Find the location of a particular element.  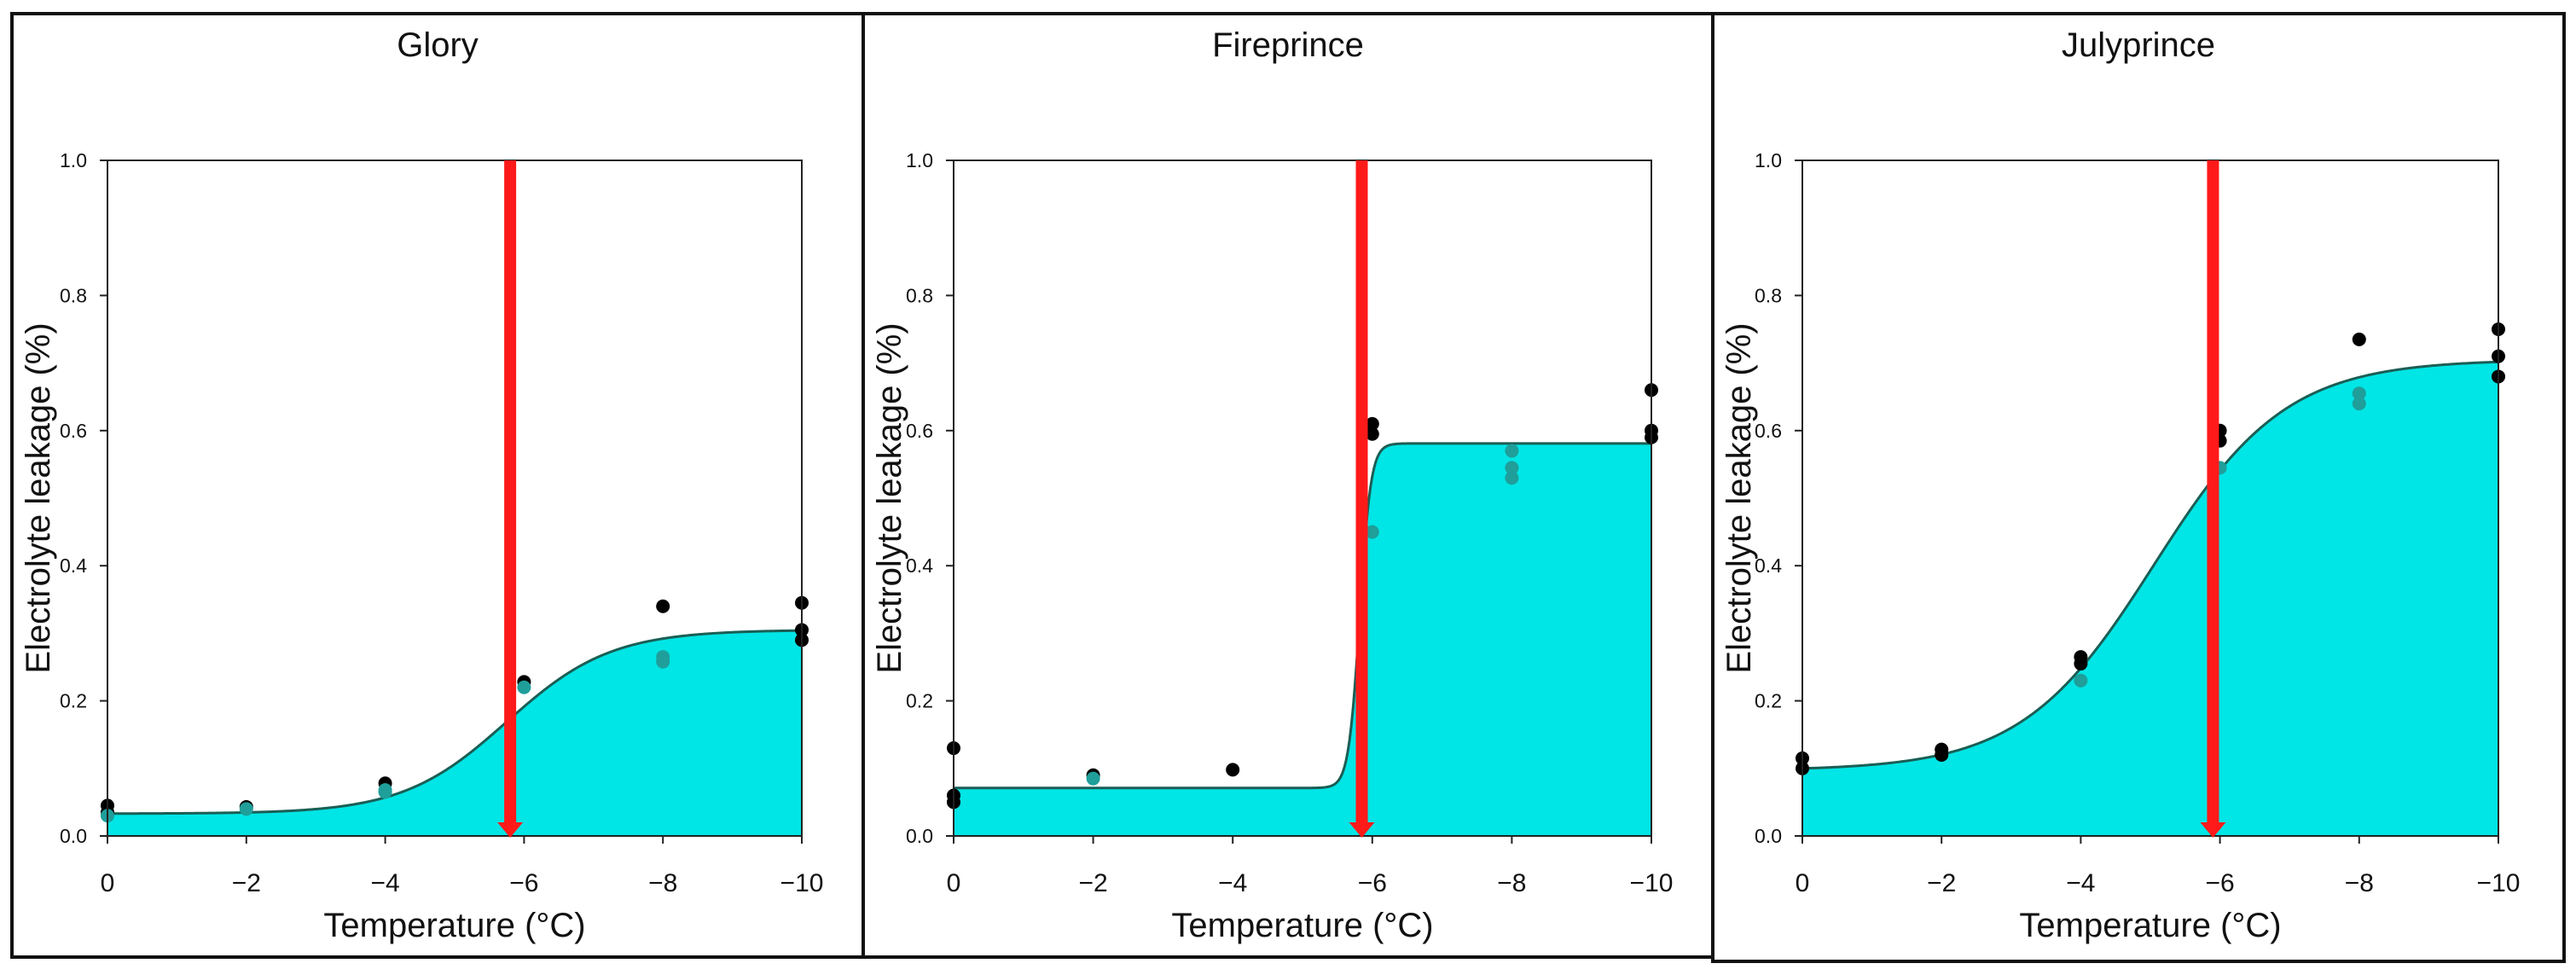

panel-1-threshold-arrow is located at coordinates (510, 492).